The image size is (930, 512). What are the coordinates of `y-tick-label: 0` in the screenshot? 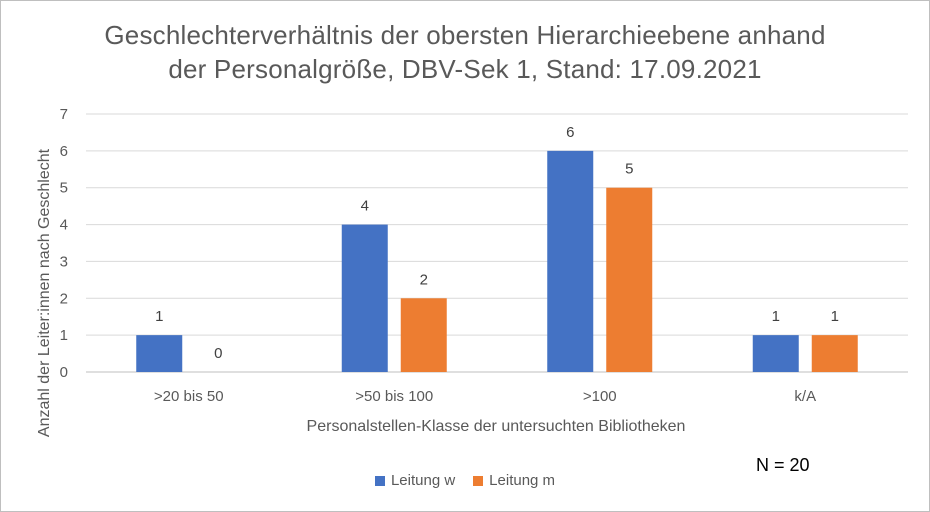 It's located at (64, 372).